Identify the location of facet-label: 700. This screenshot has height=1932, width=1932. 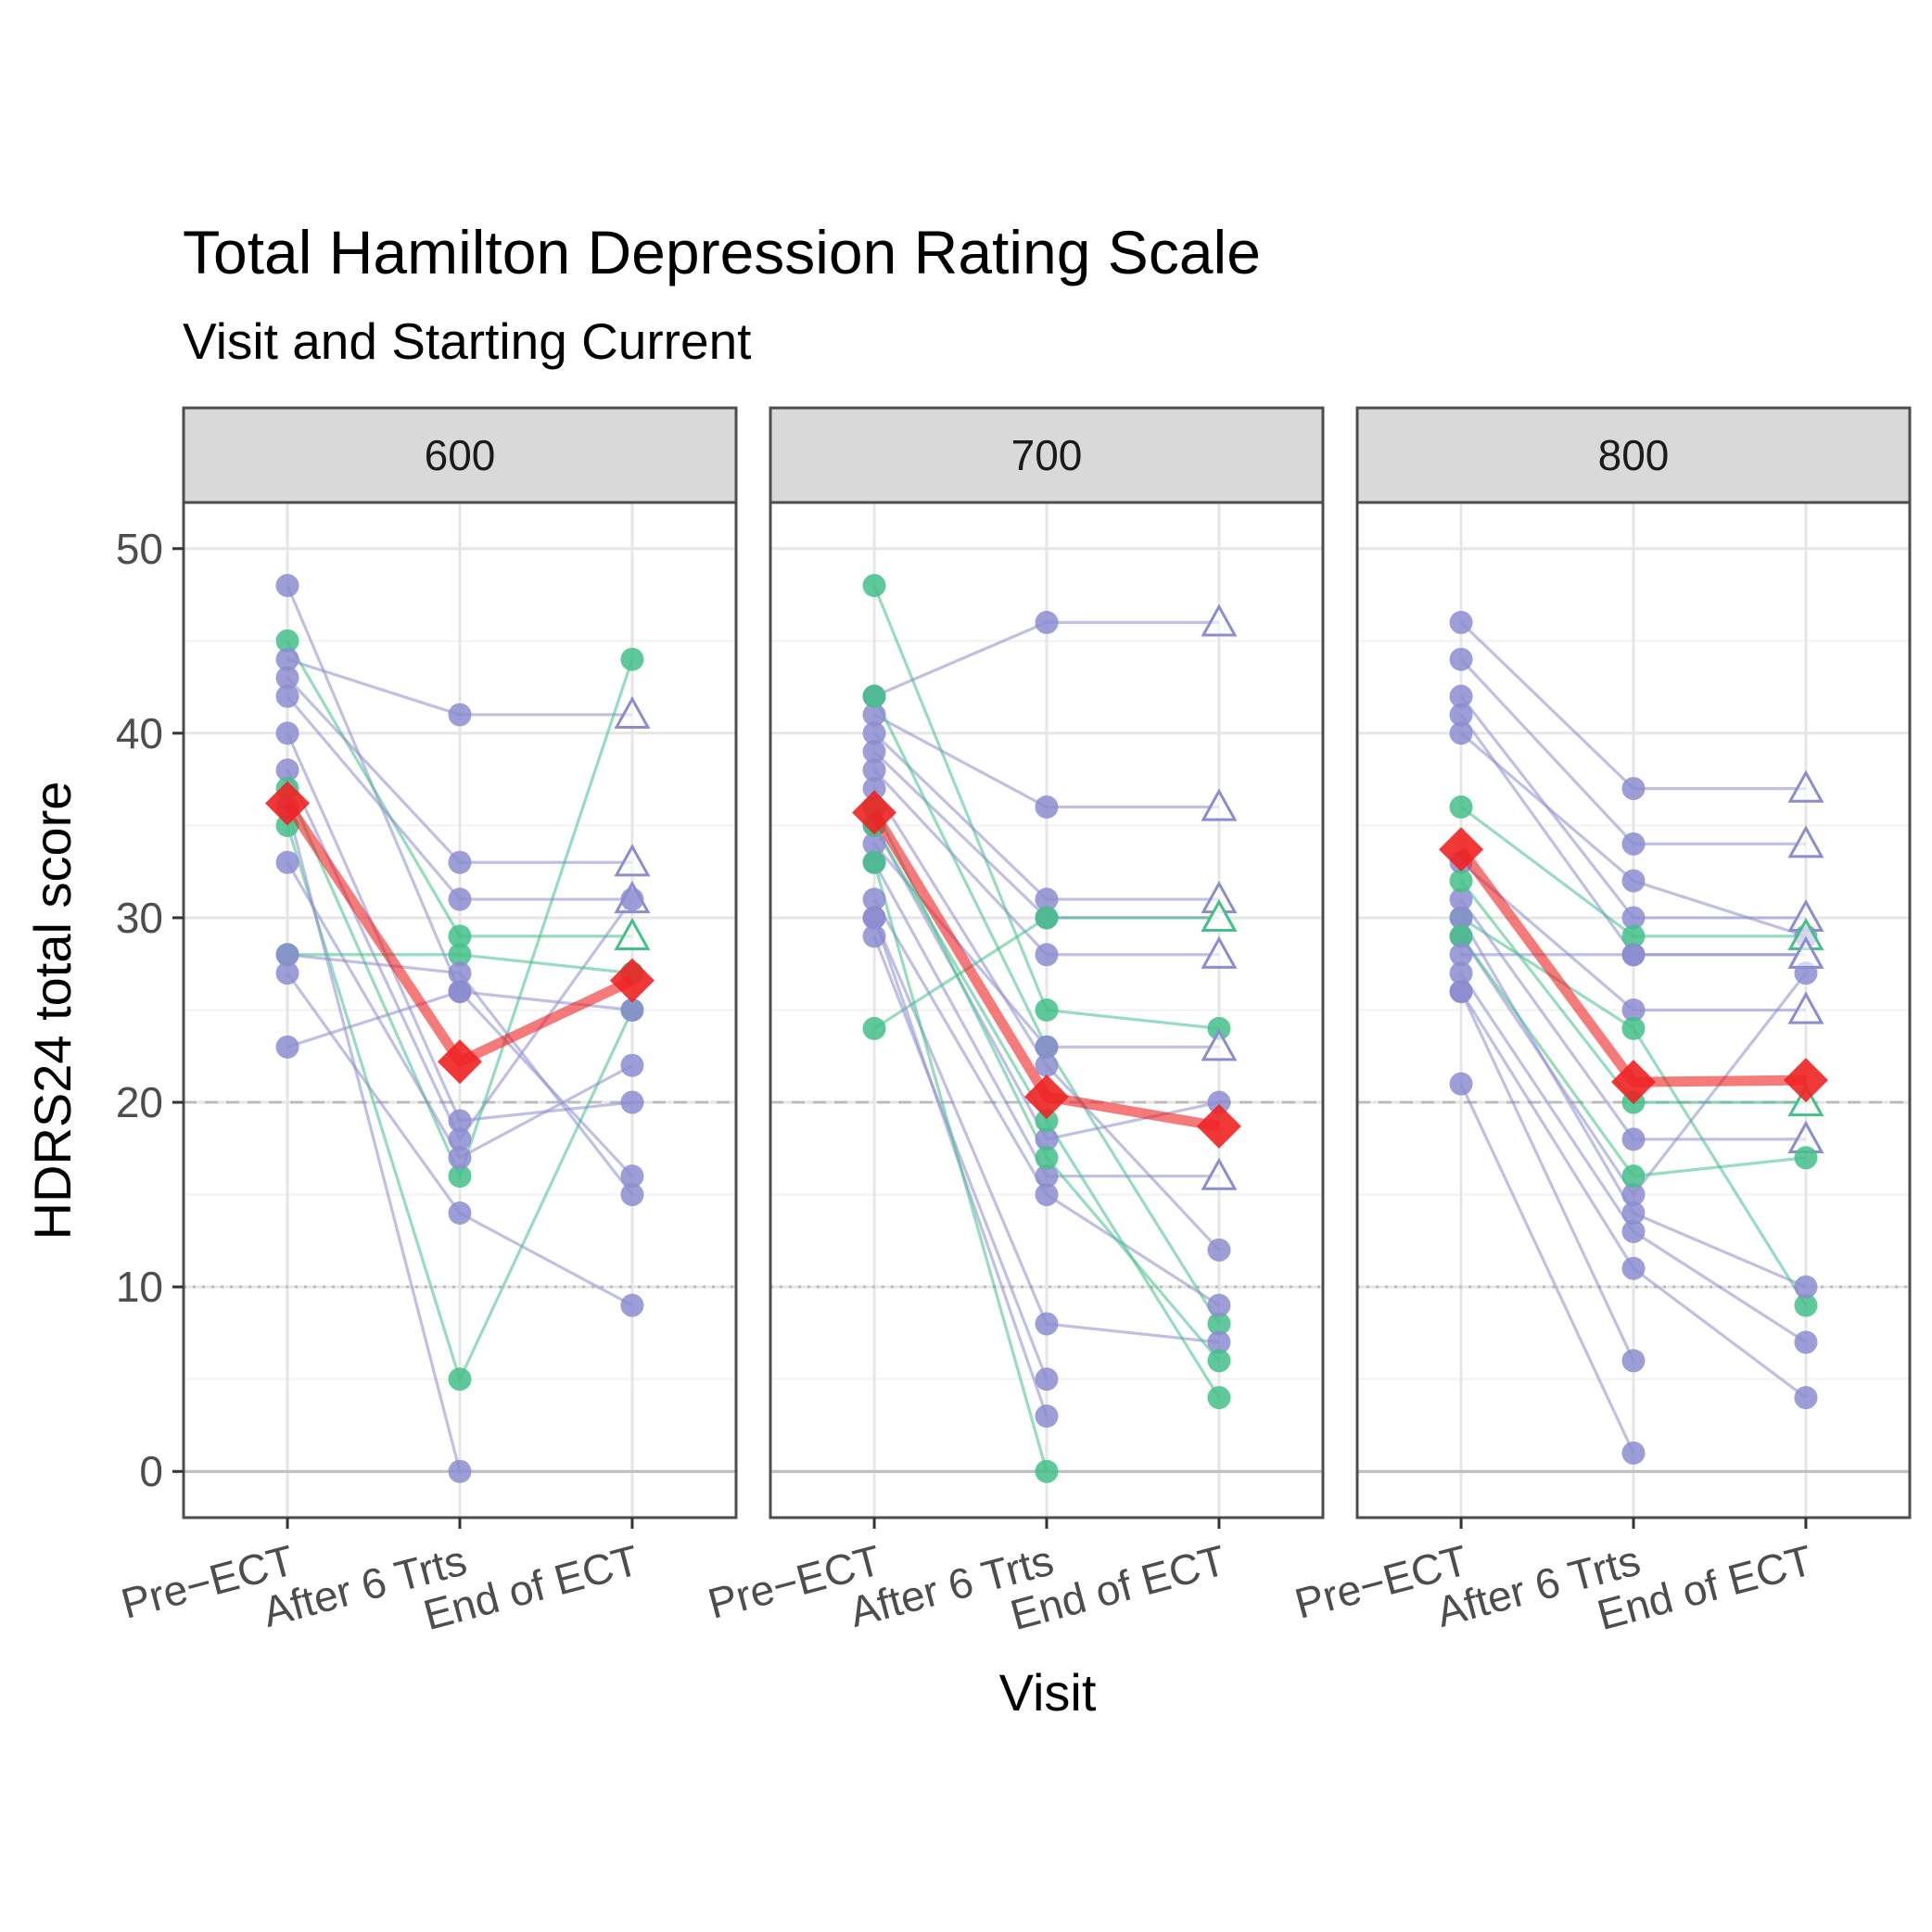
(1047, 455).